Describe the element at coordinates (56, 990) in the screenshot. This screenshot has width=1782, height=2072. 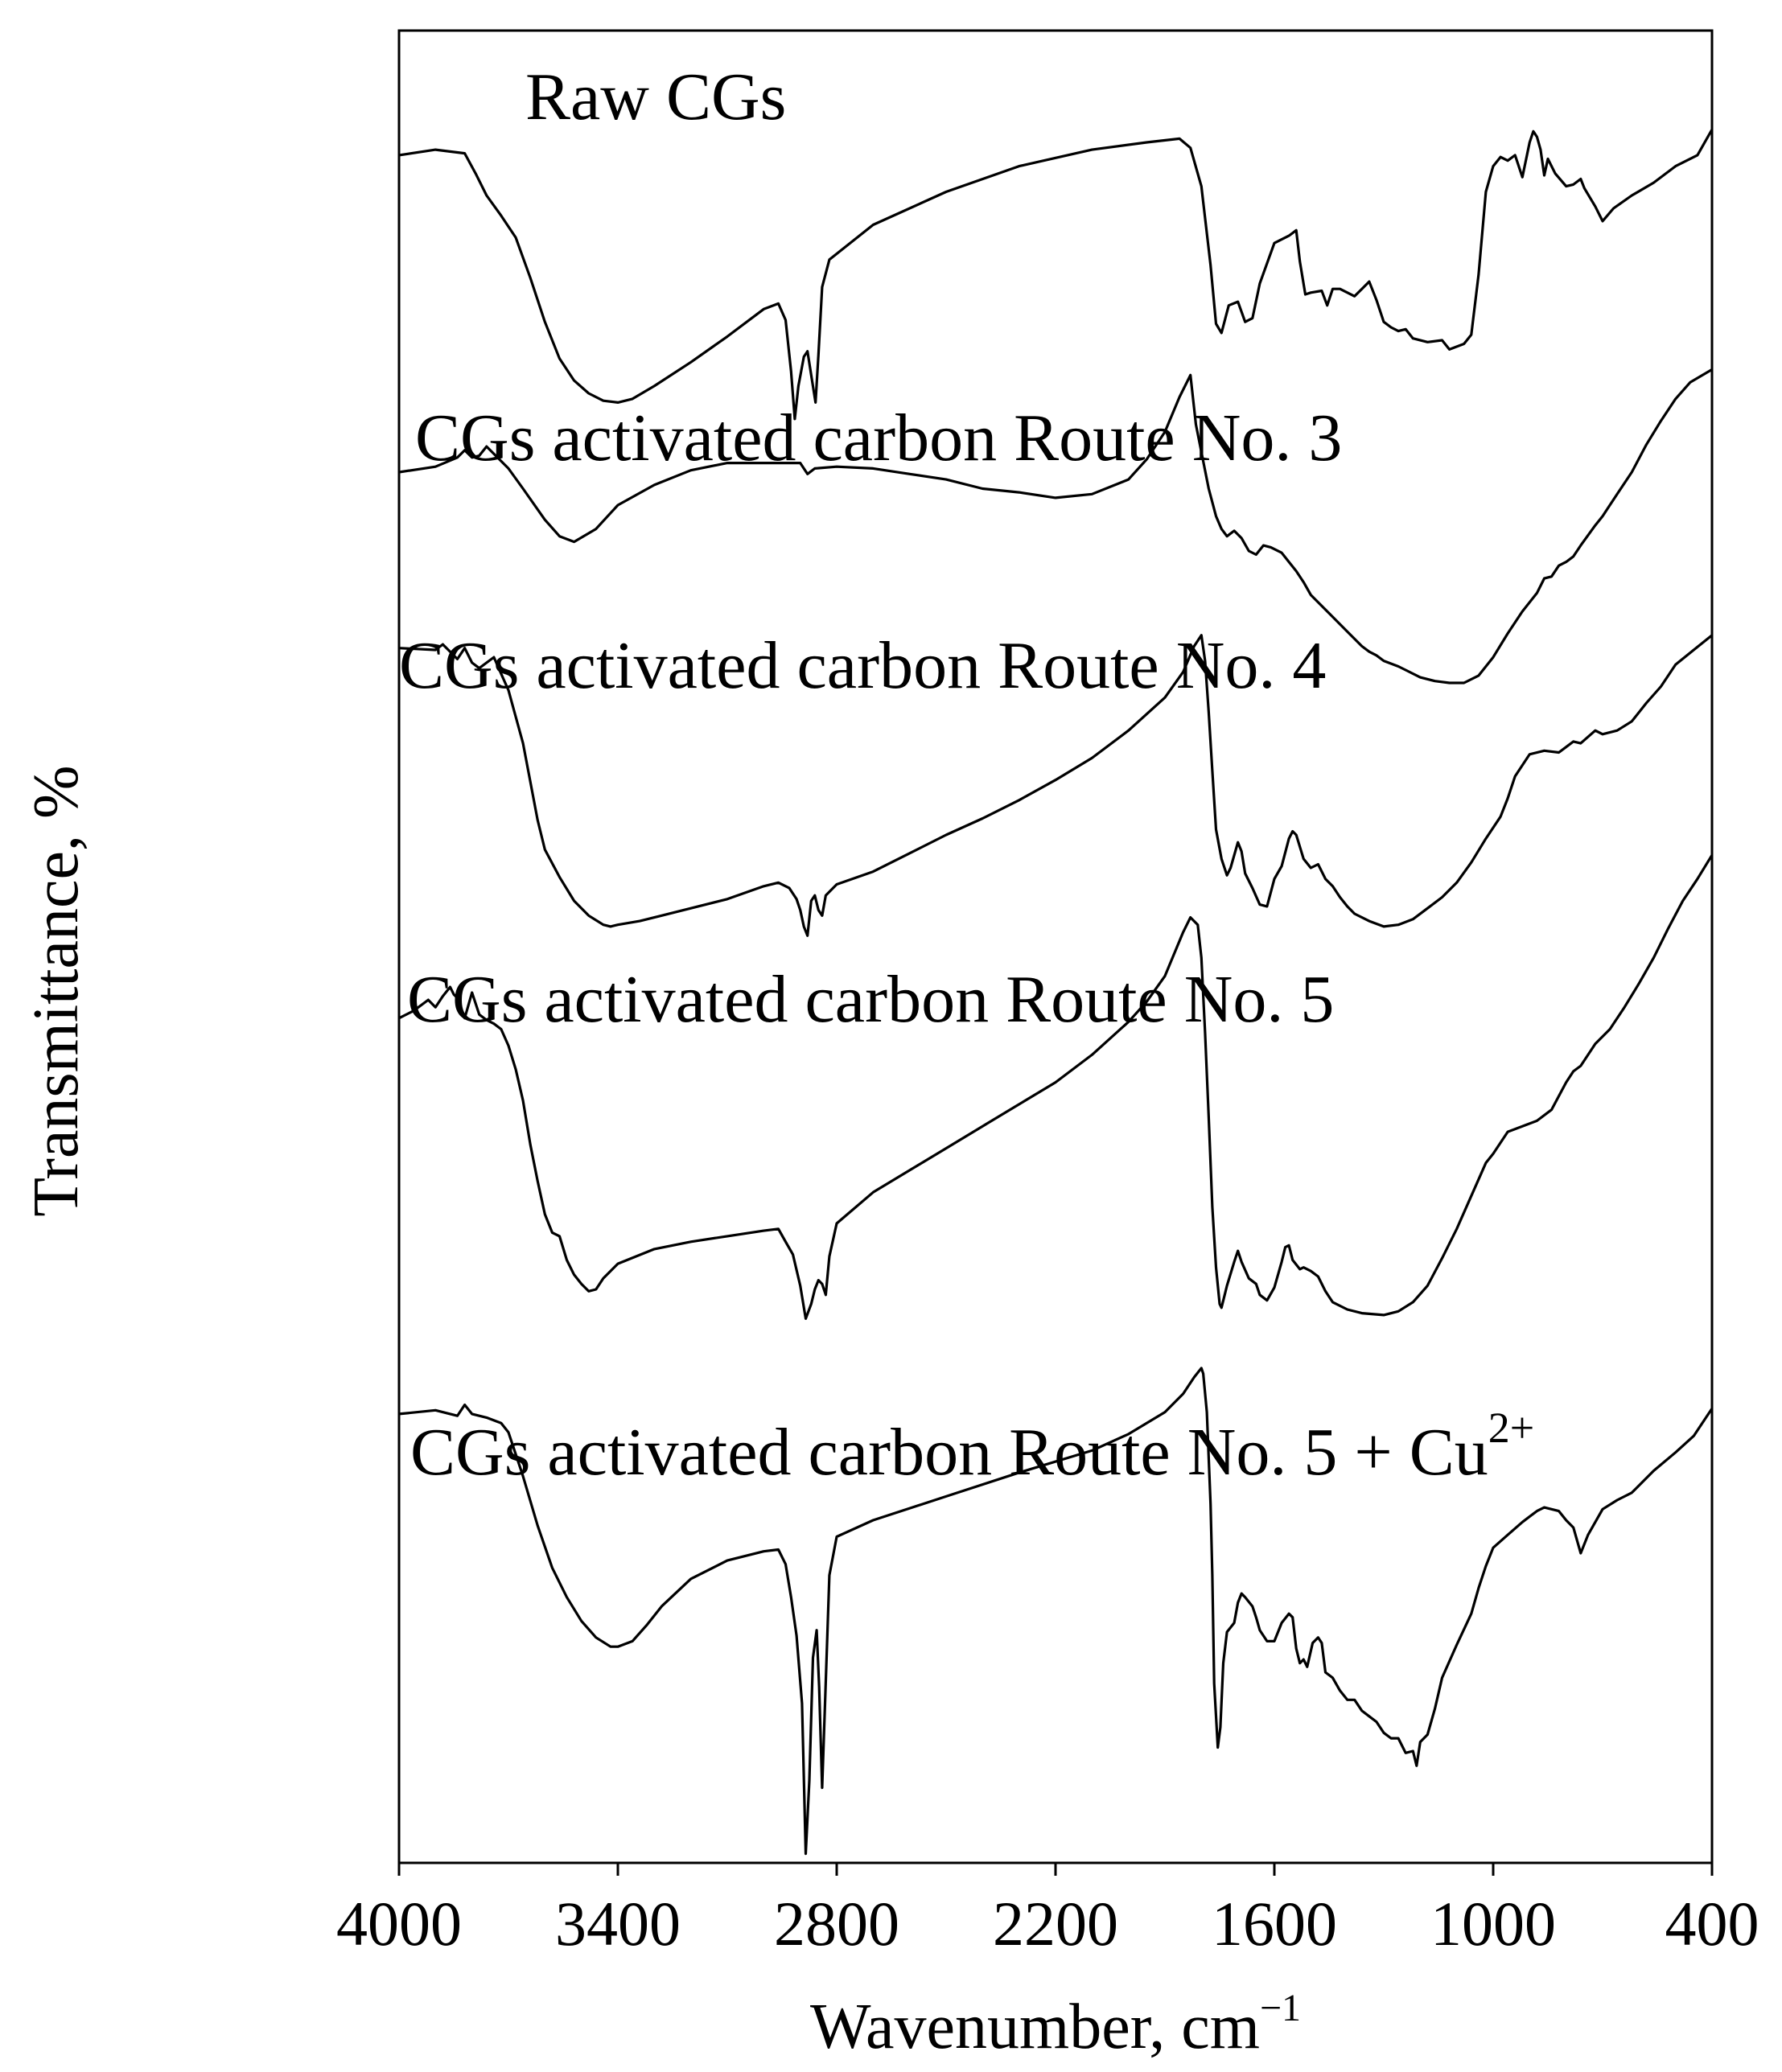
I see `y-axis-label: Transmittance, %` at that location.